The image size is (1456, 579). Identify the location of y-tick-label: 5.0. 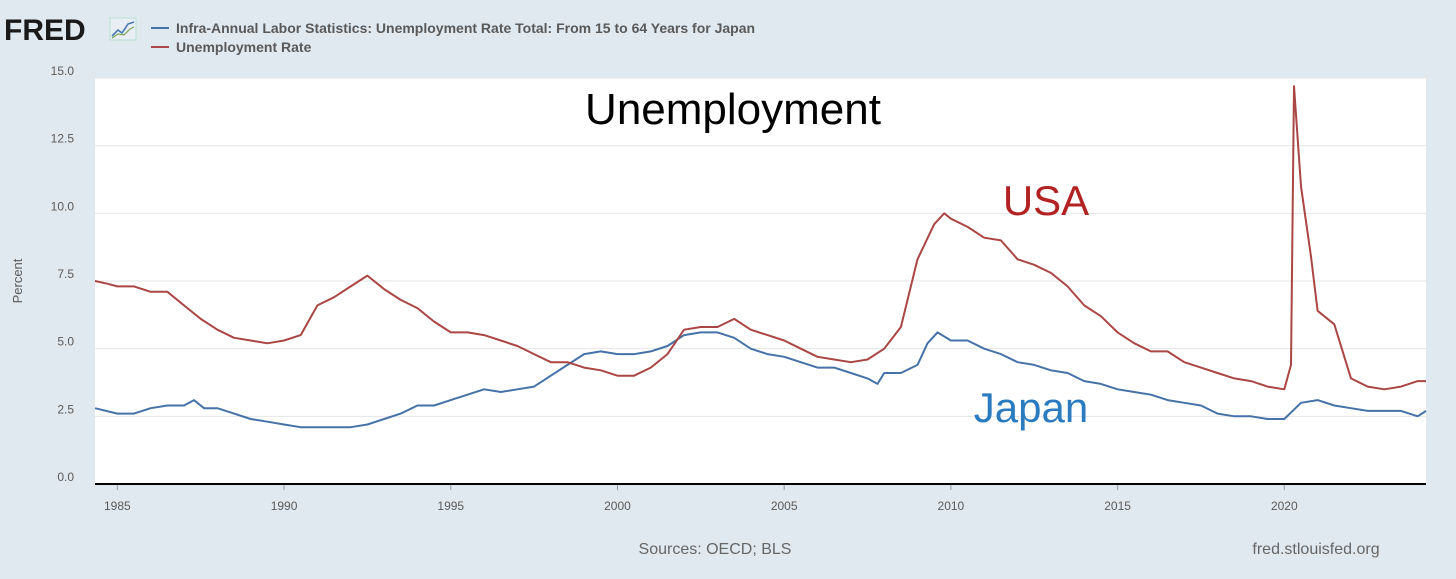
(65, 342).